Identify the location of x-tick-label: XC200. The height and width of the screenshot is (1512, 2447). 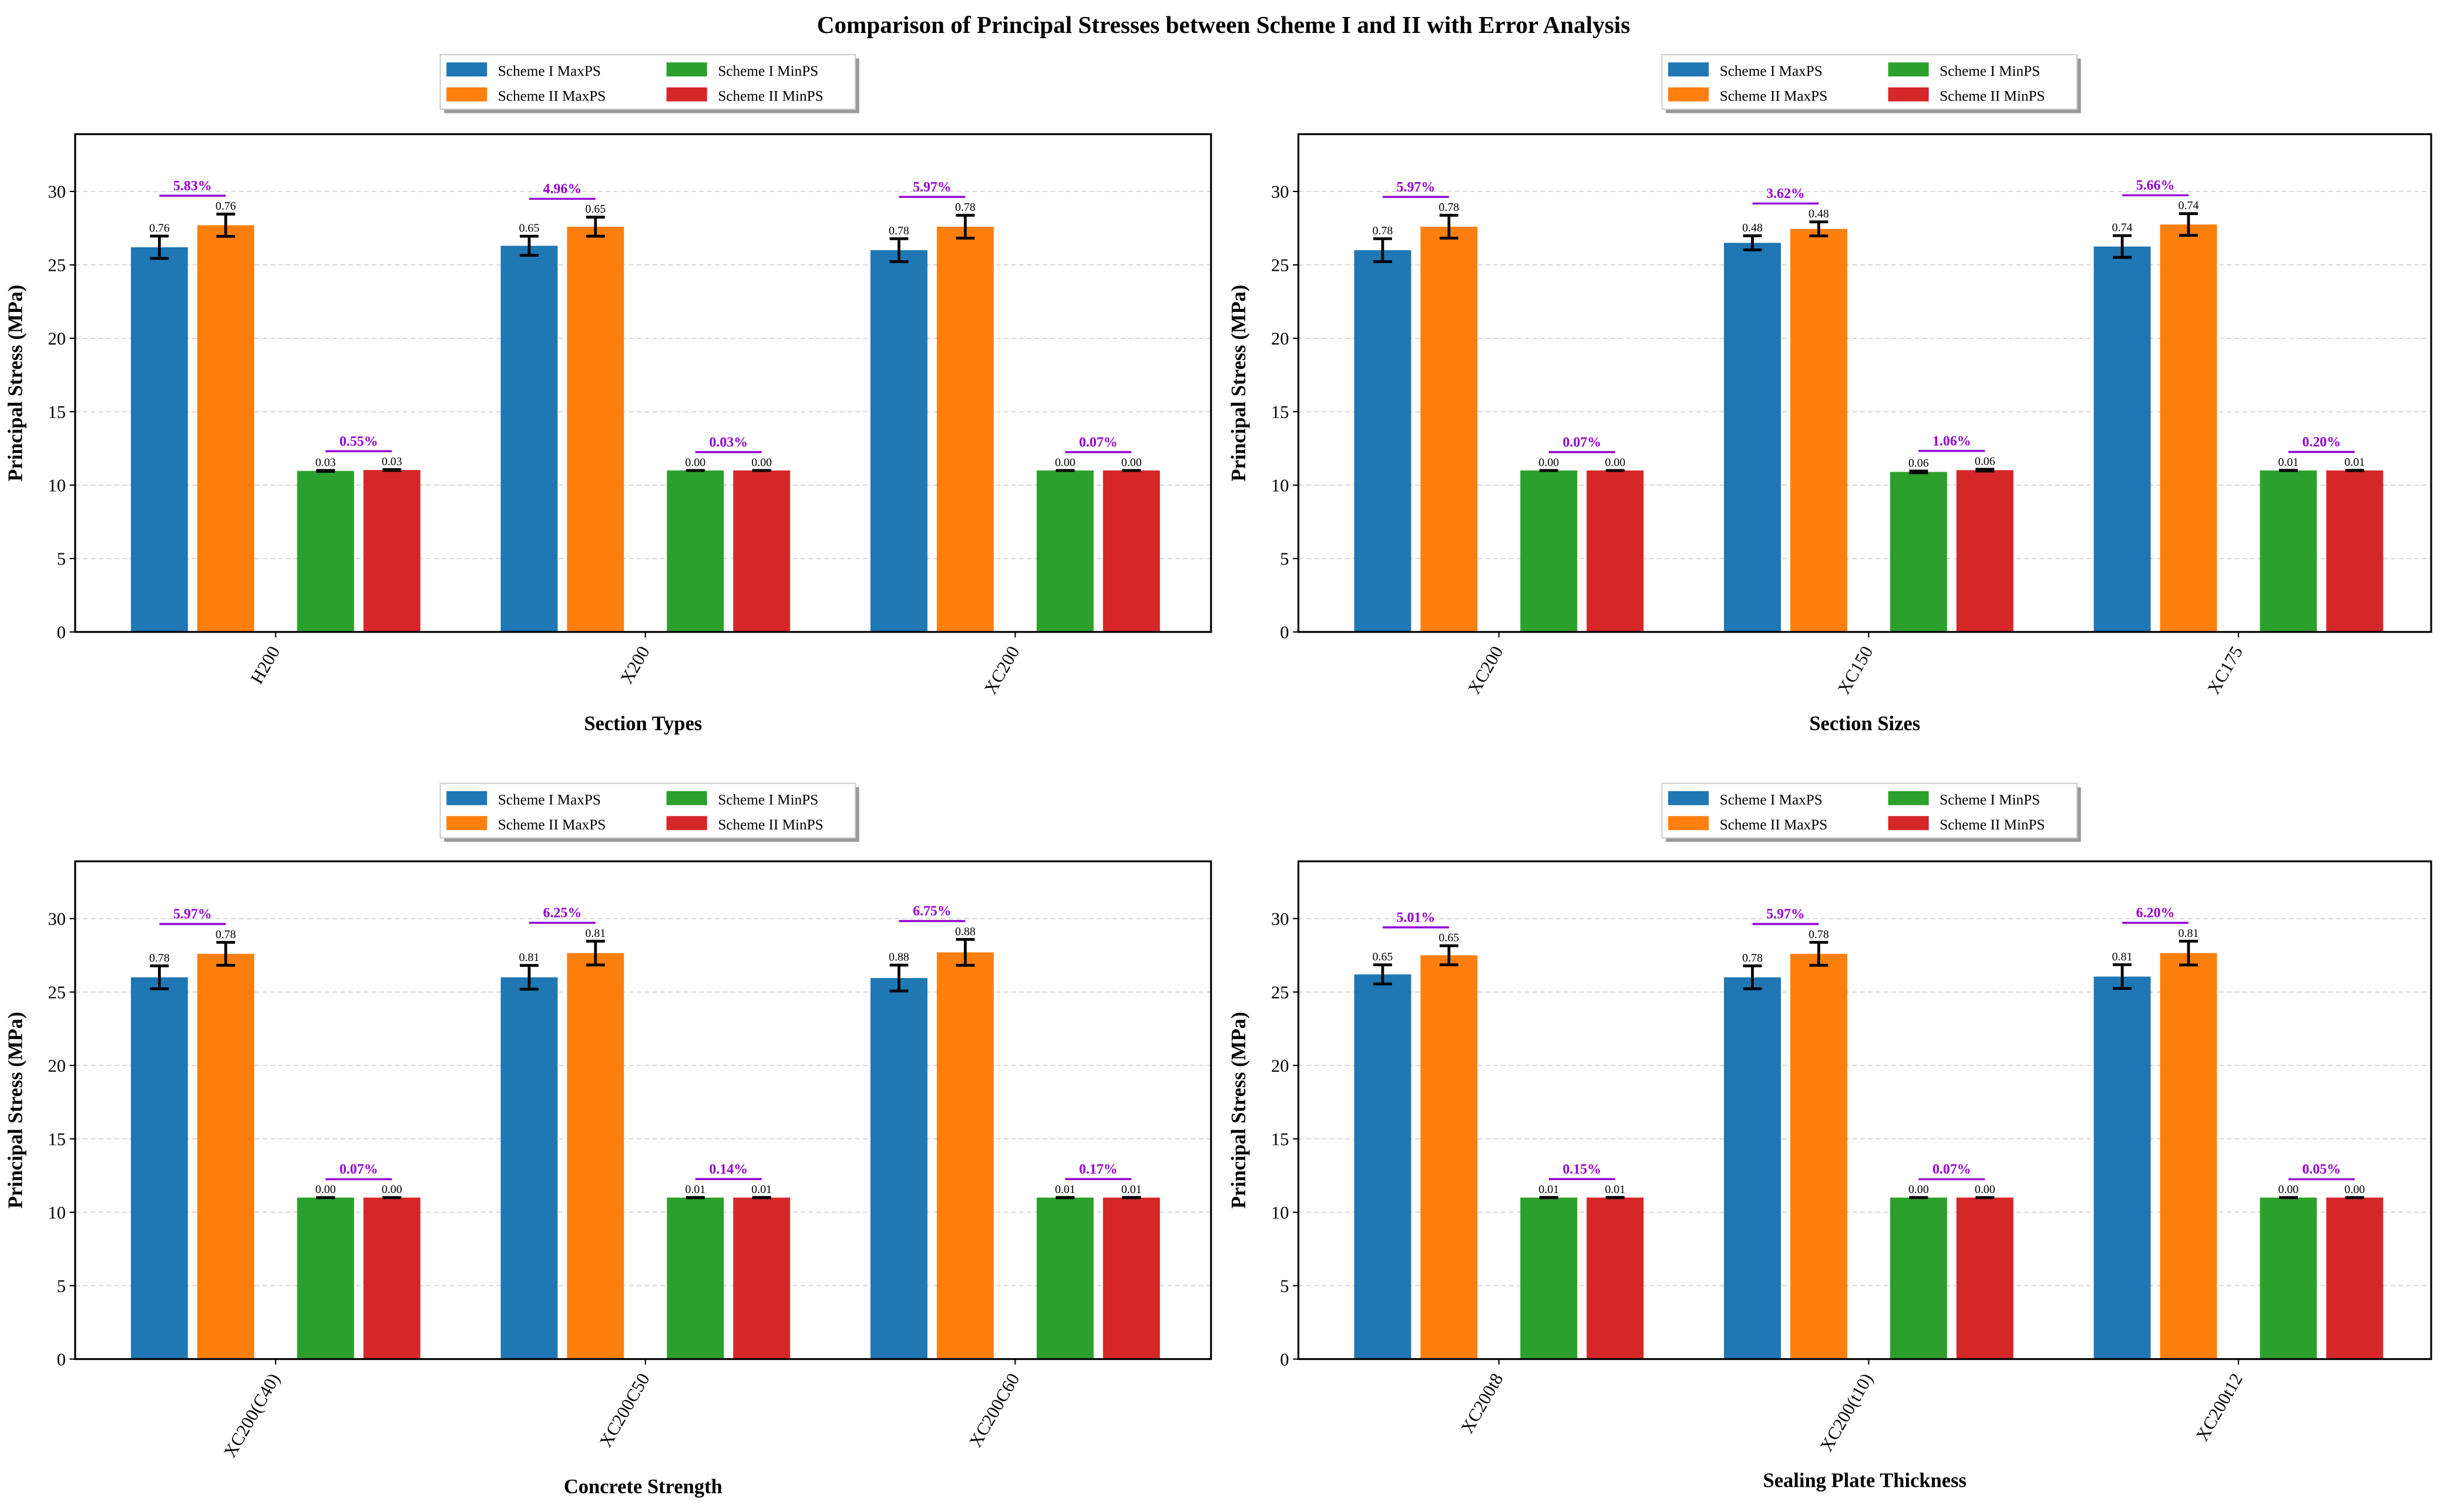
(1485, 670).